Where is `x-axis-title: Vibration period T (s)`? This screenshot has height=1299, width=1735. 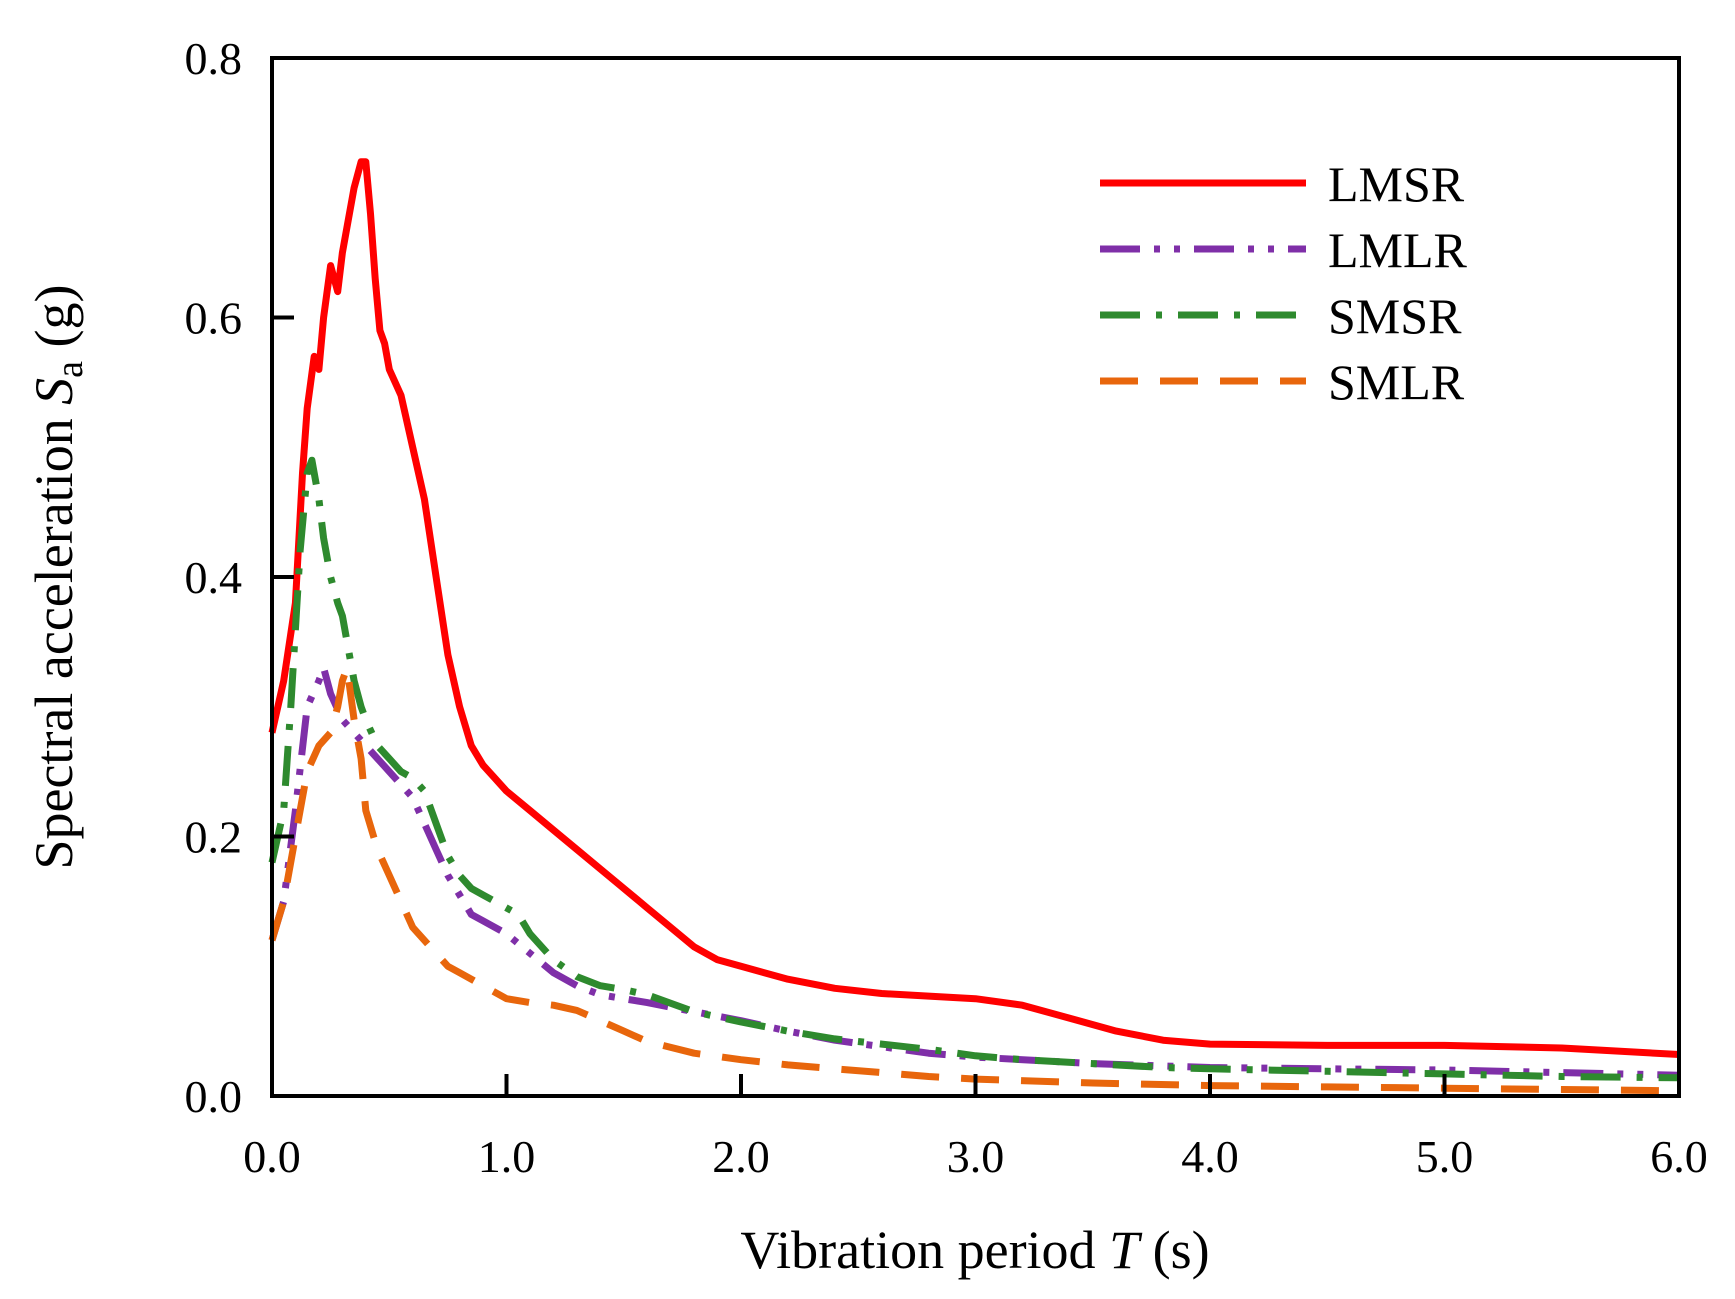
x-axis-title: Vibration period T (s) is located at coordinates (974, 1250).